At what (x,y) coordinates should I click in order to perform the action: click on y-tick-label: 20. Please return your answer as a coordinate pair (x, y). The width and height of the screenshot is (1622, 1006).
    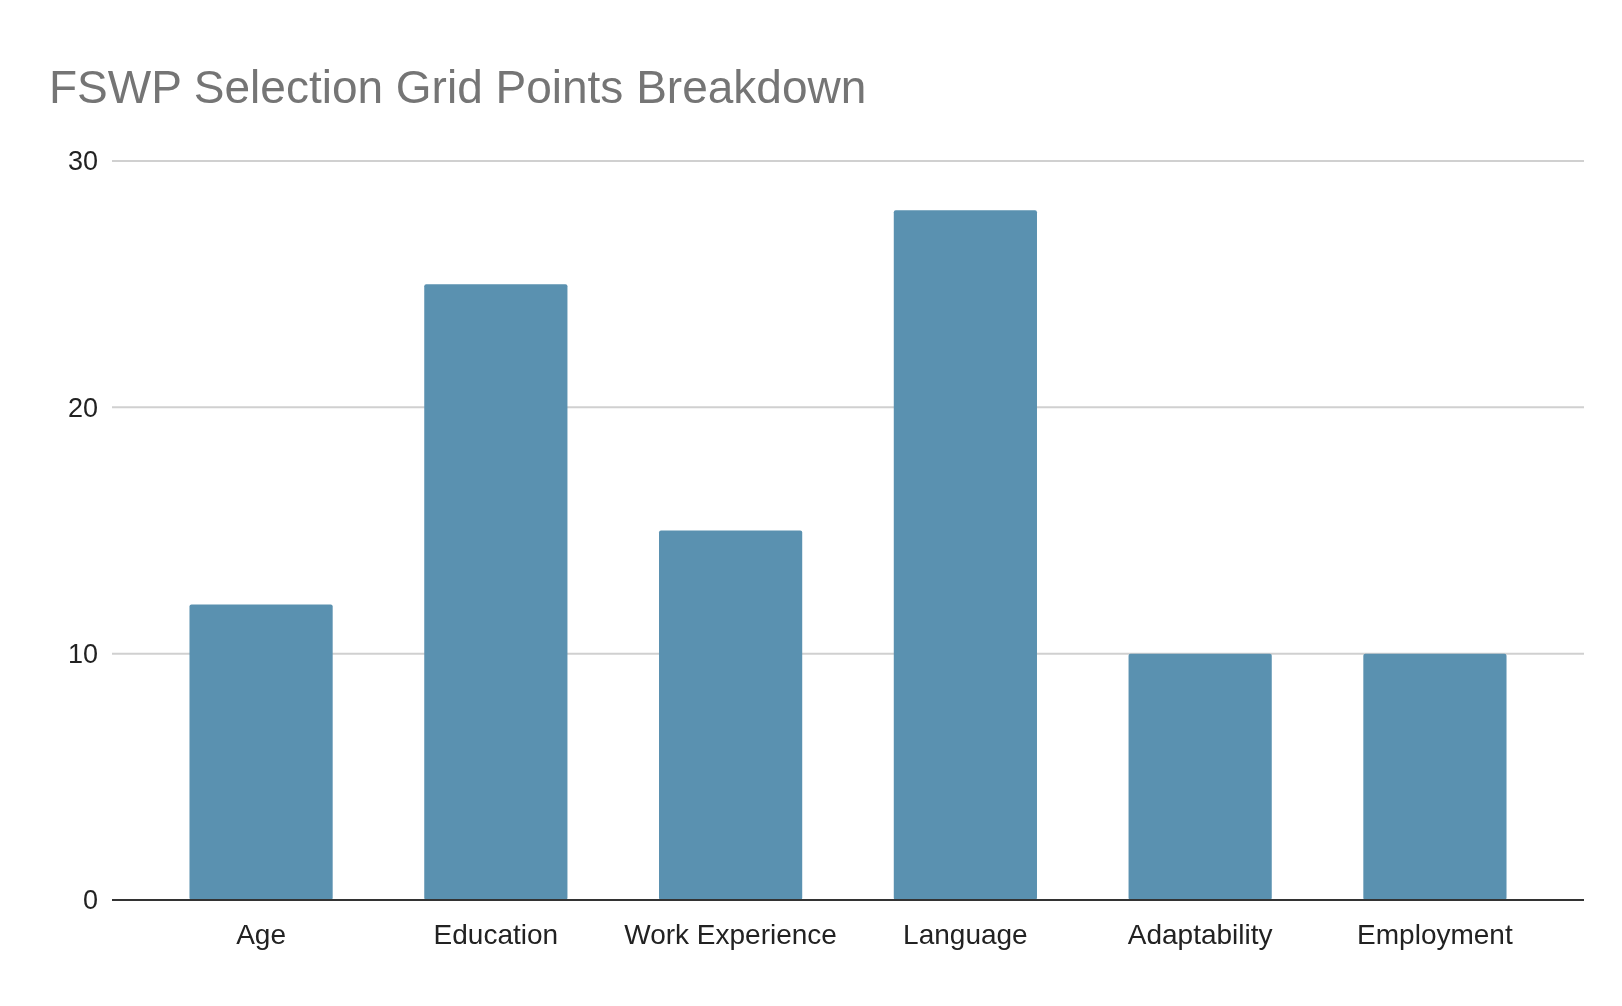
    Looking at the image, I should click on (82, 407).